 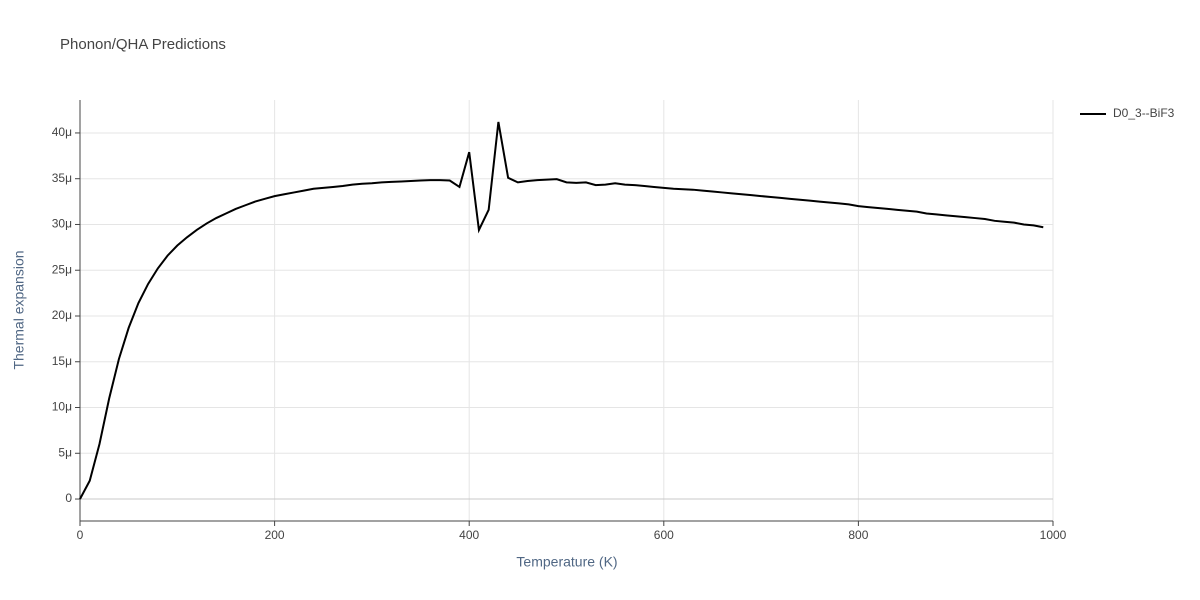 I want to click on x-tick-label: 200, so click(x=275, y=535).